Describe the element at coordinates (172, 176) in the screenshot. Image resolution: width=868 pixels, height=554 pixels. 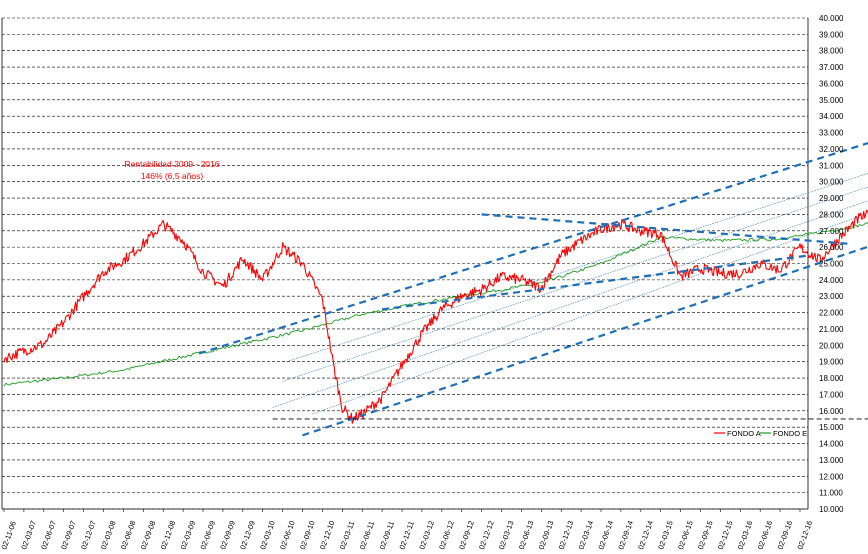
I see `annotation-line-2: 146% (6,5 años)` at that location.